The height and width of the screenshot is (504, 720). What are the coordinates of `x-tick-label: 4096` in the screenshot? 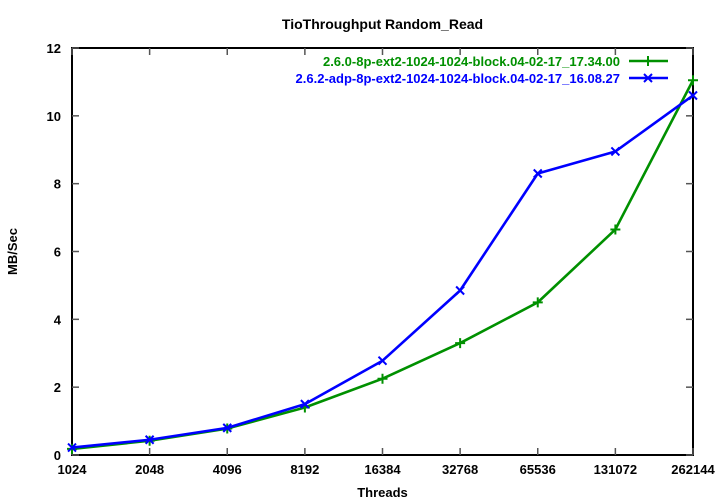 It's located at (227, 469).